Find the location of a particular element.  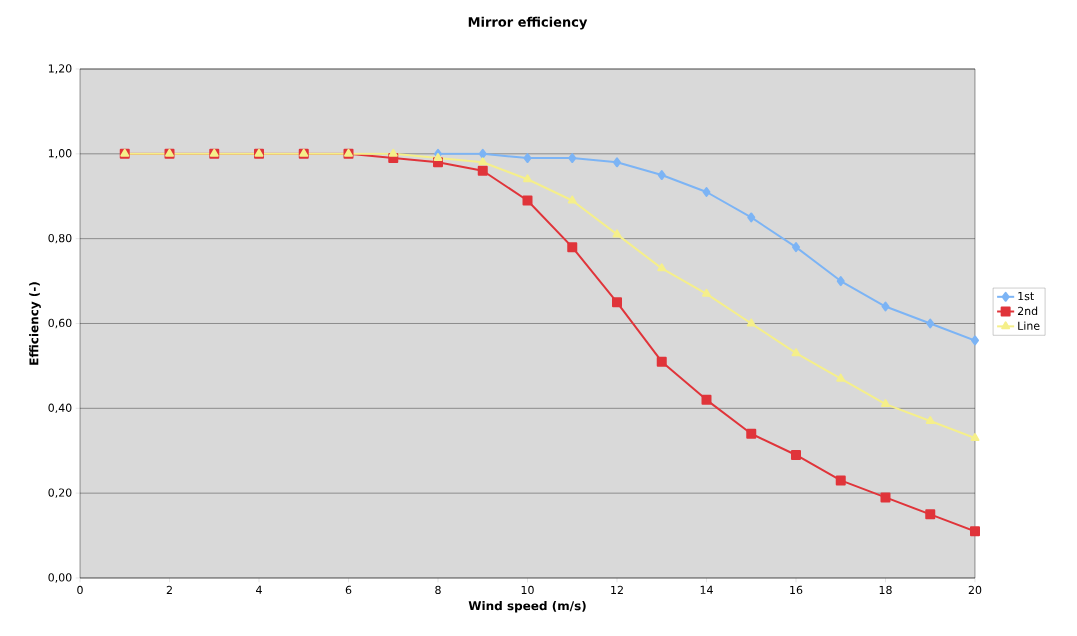

x-tick-label: 20 is located at coordinates (975, 590).